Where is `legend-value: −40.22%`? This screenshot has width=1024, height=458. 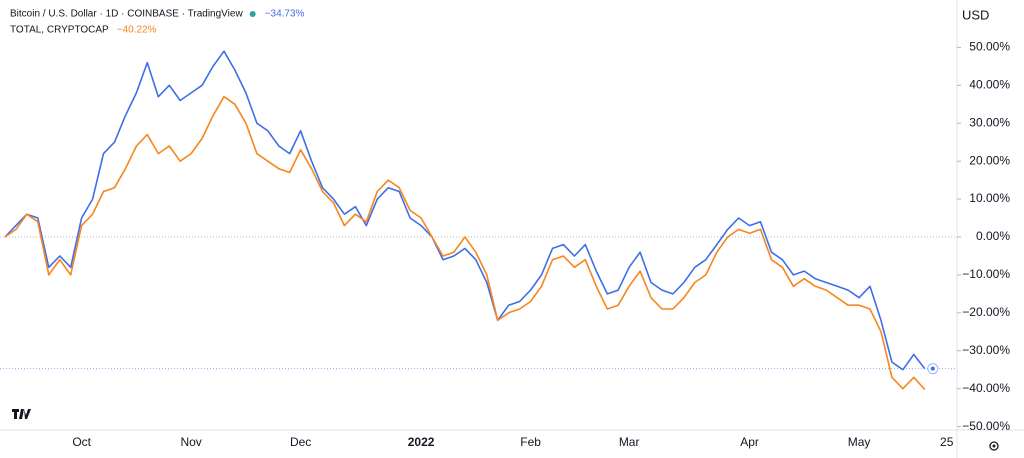 legend-value: −40.22% is located at coordinates (137, 30).